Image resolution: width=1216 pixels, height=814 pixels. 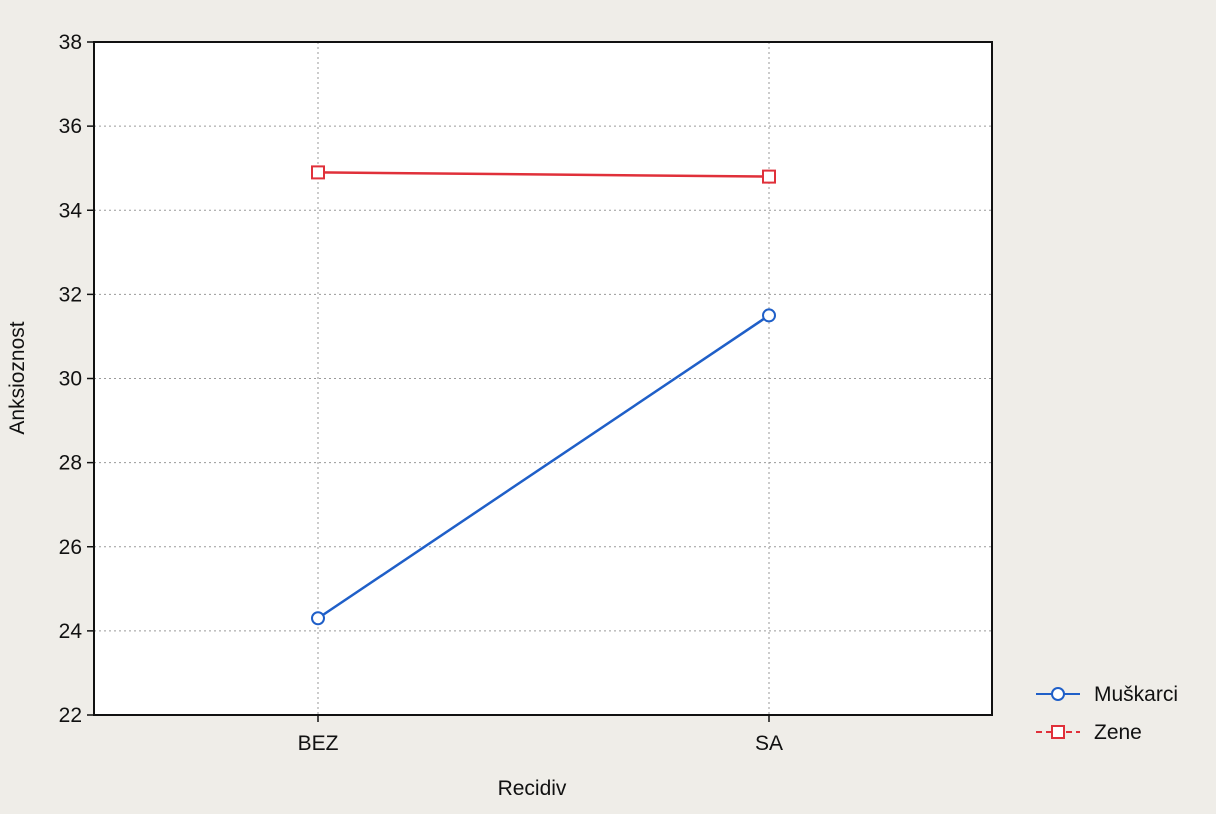 What do you see at coordinates (532, 788) in the screenshot?
I see `x-axis-title: Recidiv` at bounding box center [532, 788].